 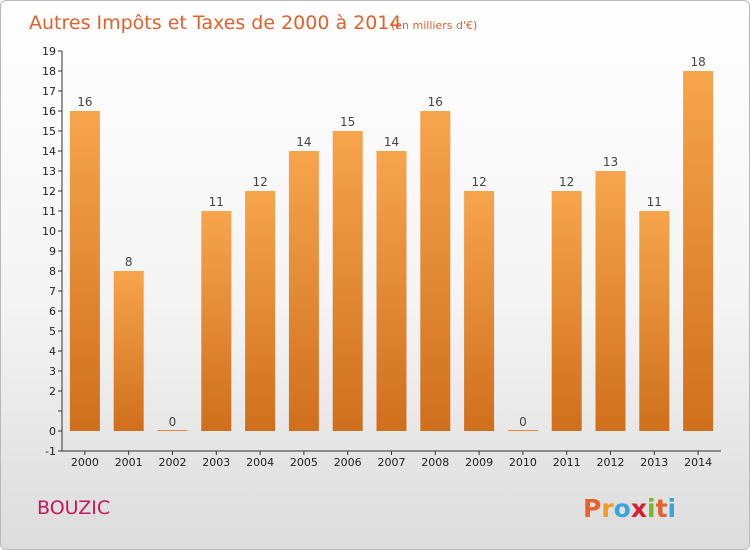 I want to click on value-label-2004: 12, so click(x=259, y=182).